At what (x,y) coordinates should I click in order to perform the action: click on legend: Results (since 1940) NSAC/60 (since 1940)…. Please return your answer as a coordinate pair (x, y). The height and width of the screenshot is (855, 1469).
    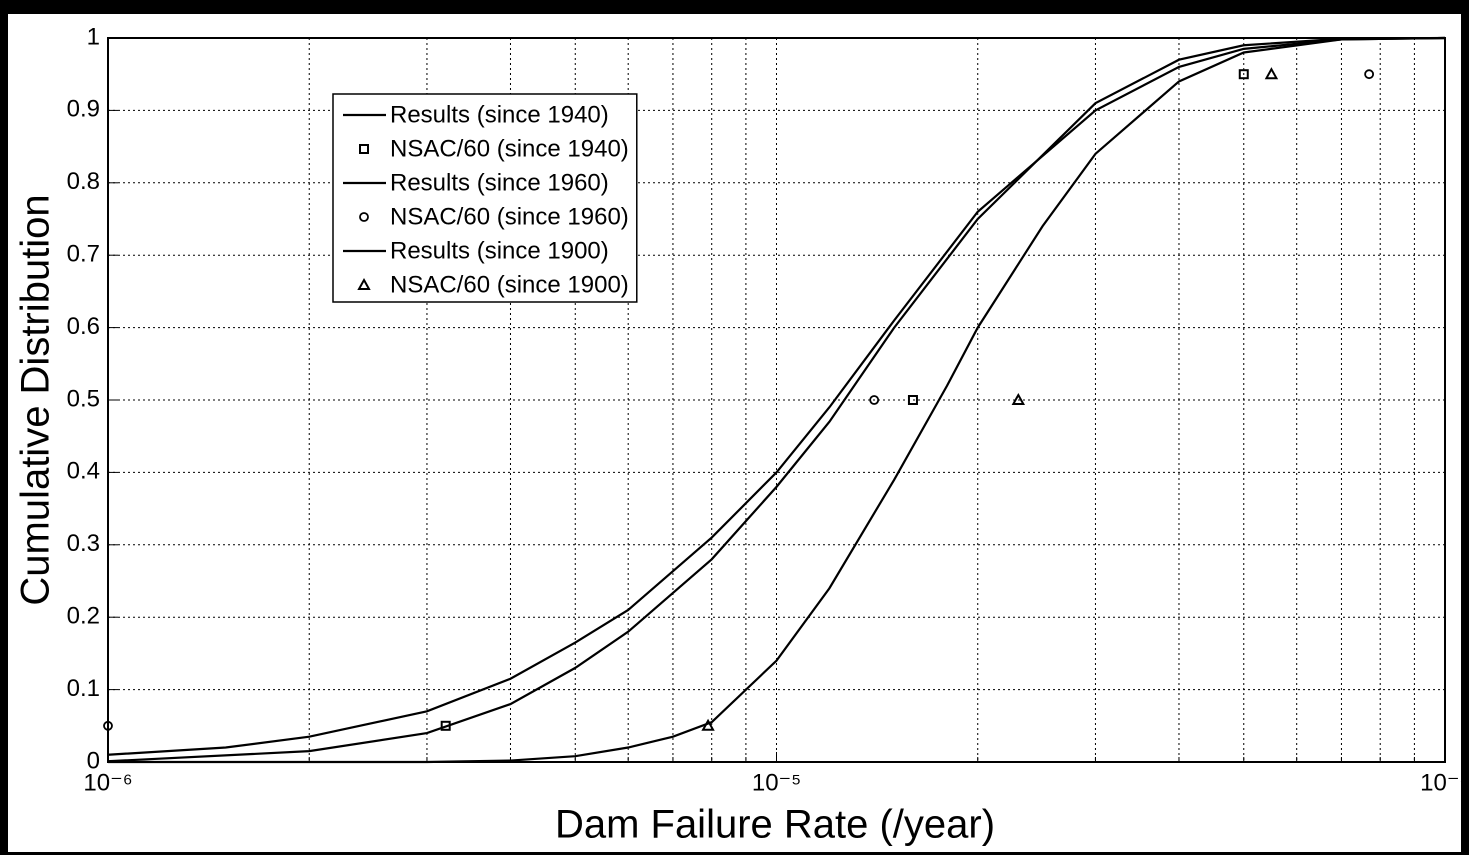
    Looking at the image, I should click on (485, 198).